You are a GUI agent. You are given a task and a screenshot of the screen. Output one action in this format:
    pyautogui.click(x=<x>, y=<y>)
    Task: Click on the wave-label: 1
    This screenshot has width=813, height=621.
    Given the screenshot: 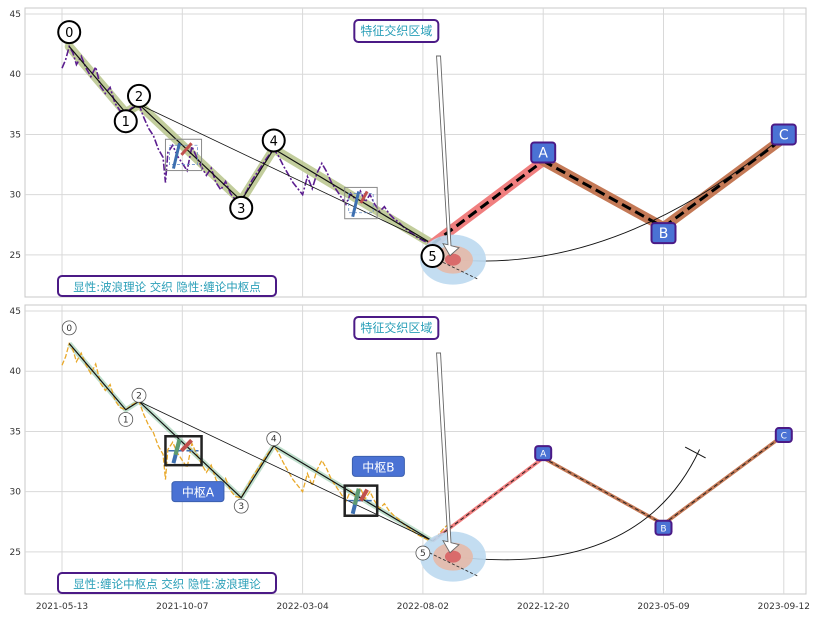 What is the action you would take?
    pyautogui.click(x=126, y=122)
    